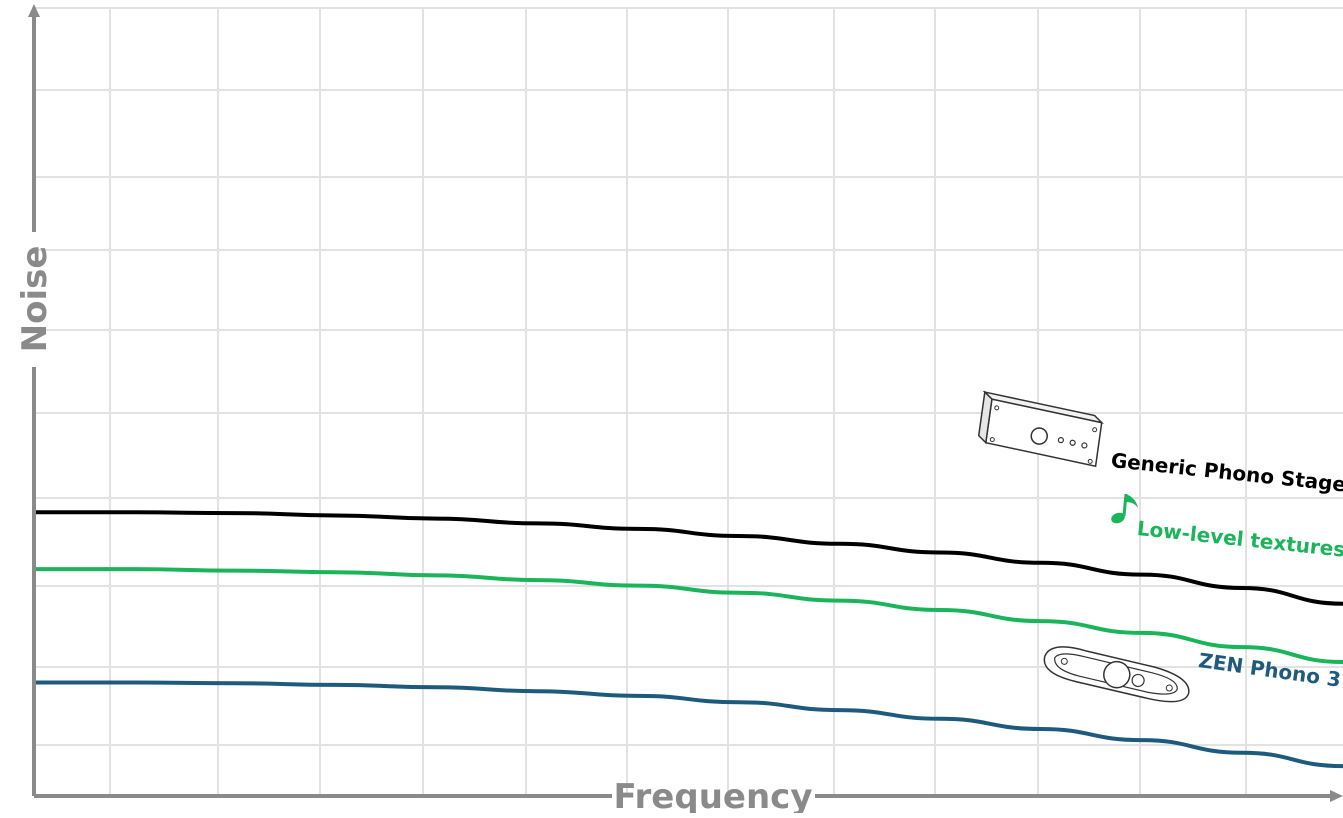  I want to click on series-label-generic-phono-stage: Generic Phono Stage, so click(1226, 472).